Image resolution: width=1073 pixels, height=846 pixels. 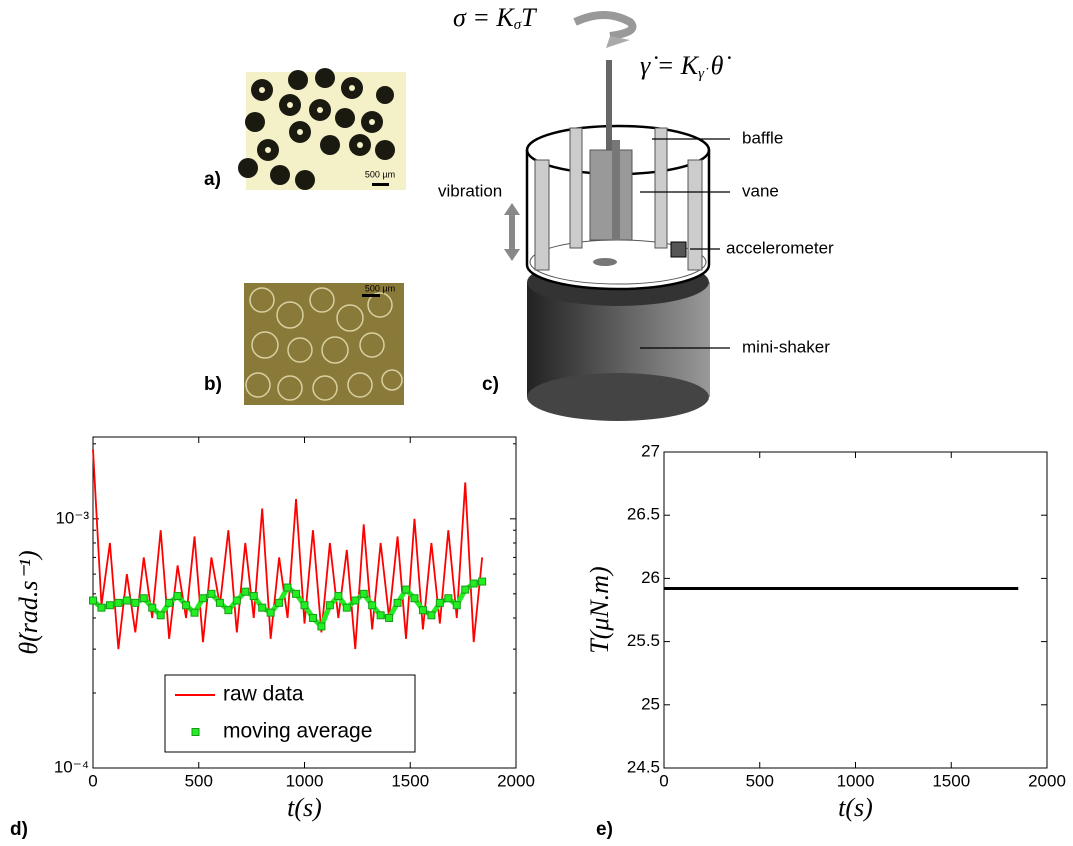 I want to click on equation: γ̇ = Kγ̇ θ̇, so click(x=685, y=66).